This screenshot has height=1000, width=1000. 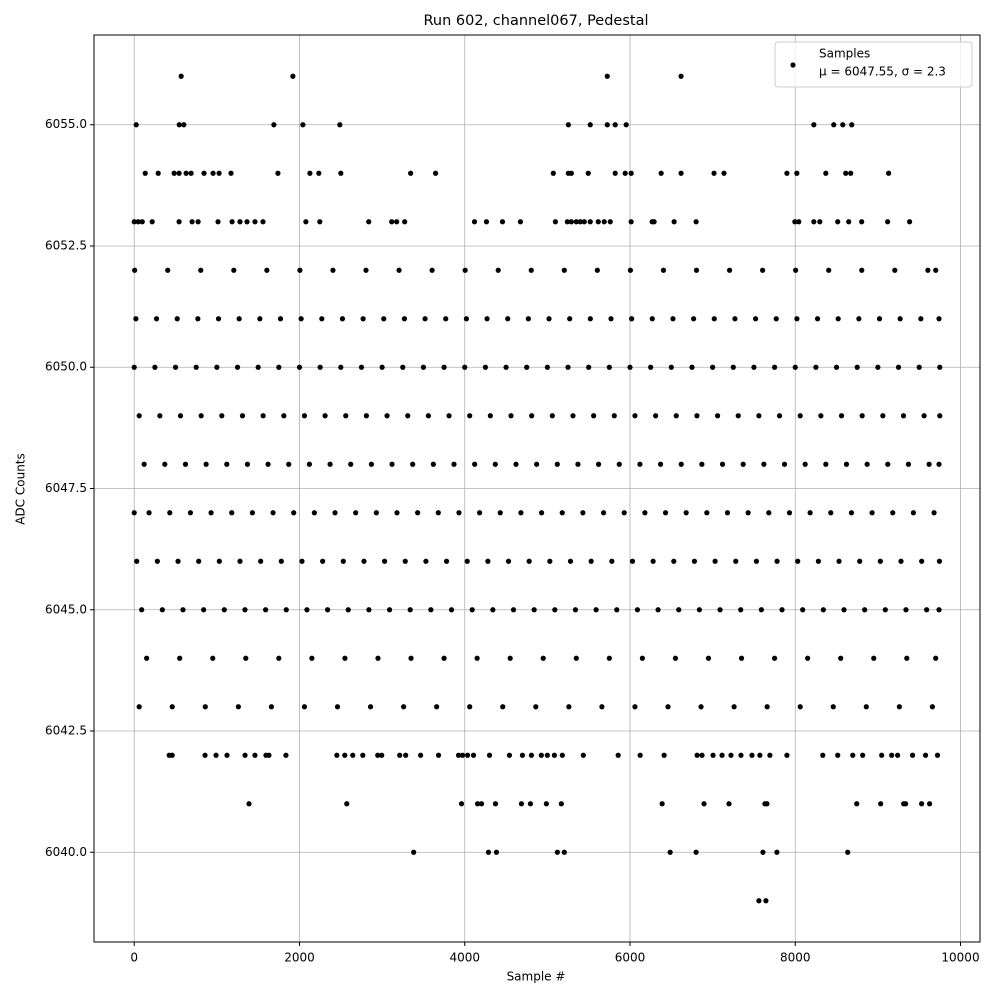 What do you see at coordinates (536, 977) in the screenshot?
I see `x-axis-label: Sample #` at bounding box center [536, 977].